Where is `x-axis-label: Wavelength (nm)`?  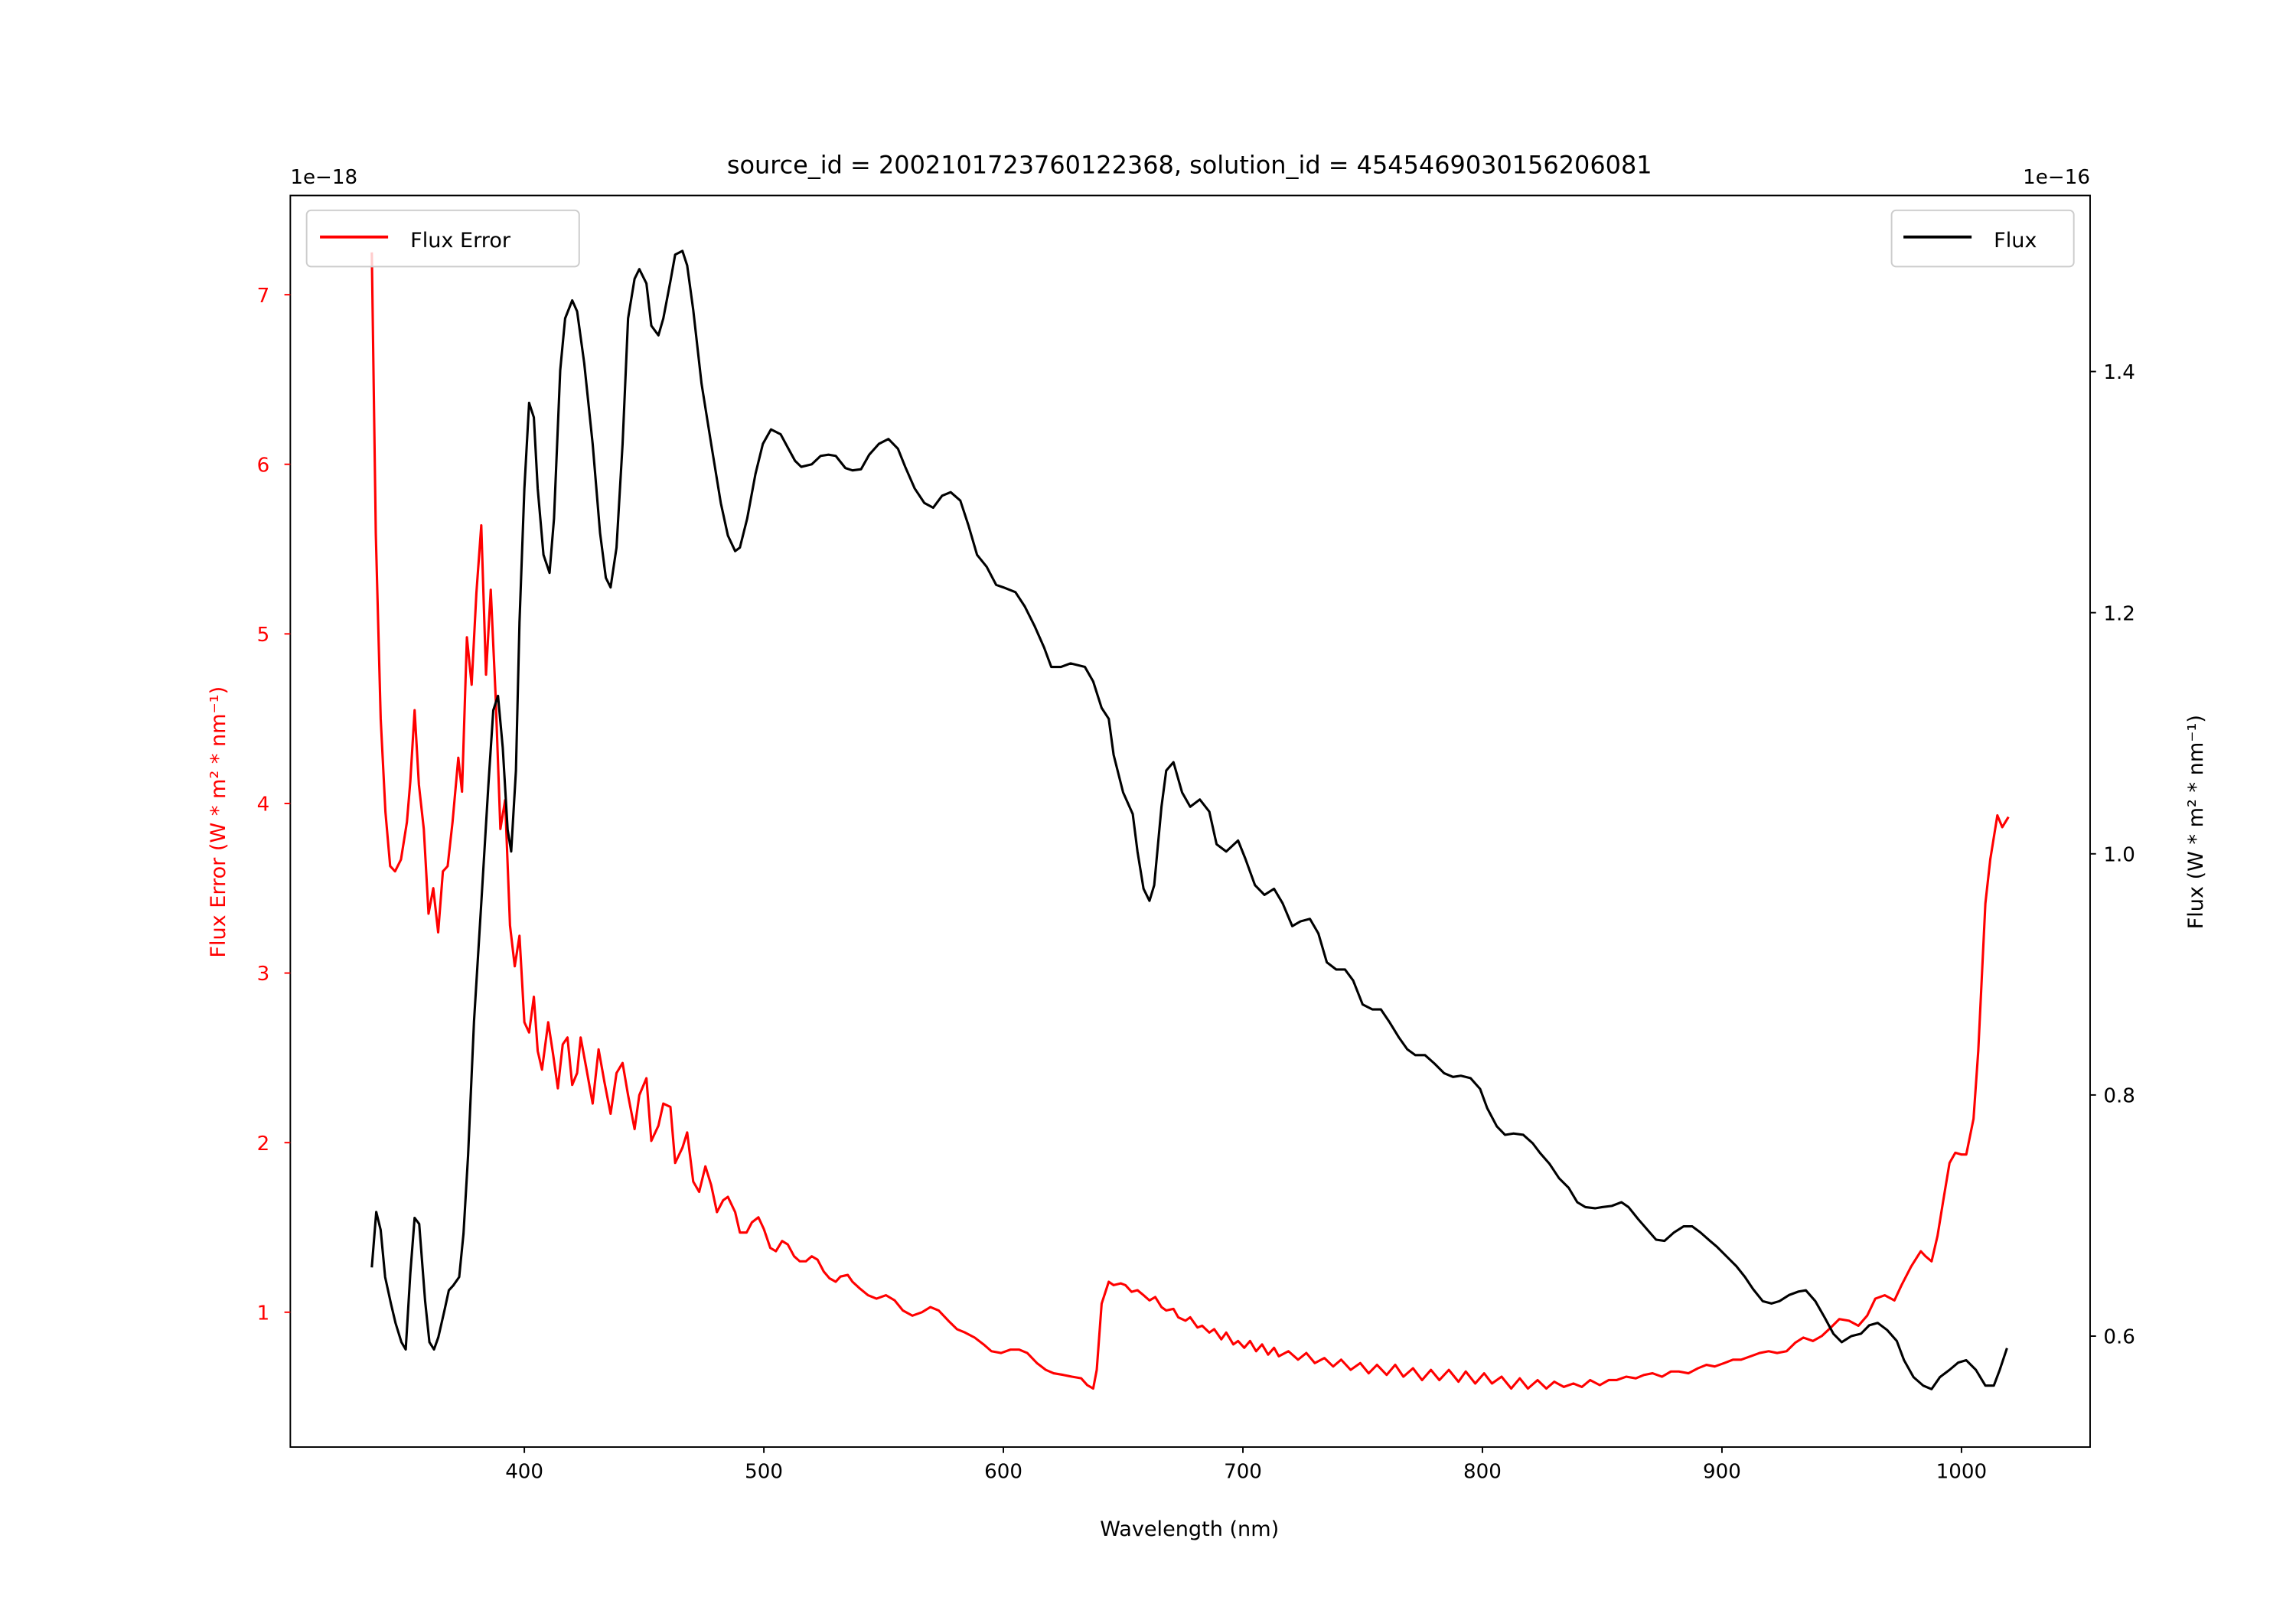
x-axis-label: Wavelength (nm) is located at coordinates (1189, 1529).